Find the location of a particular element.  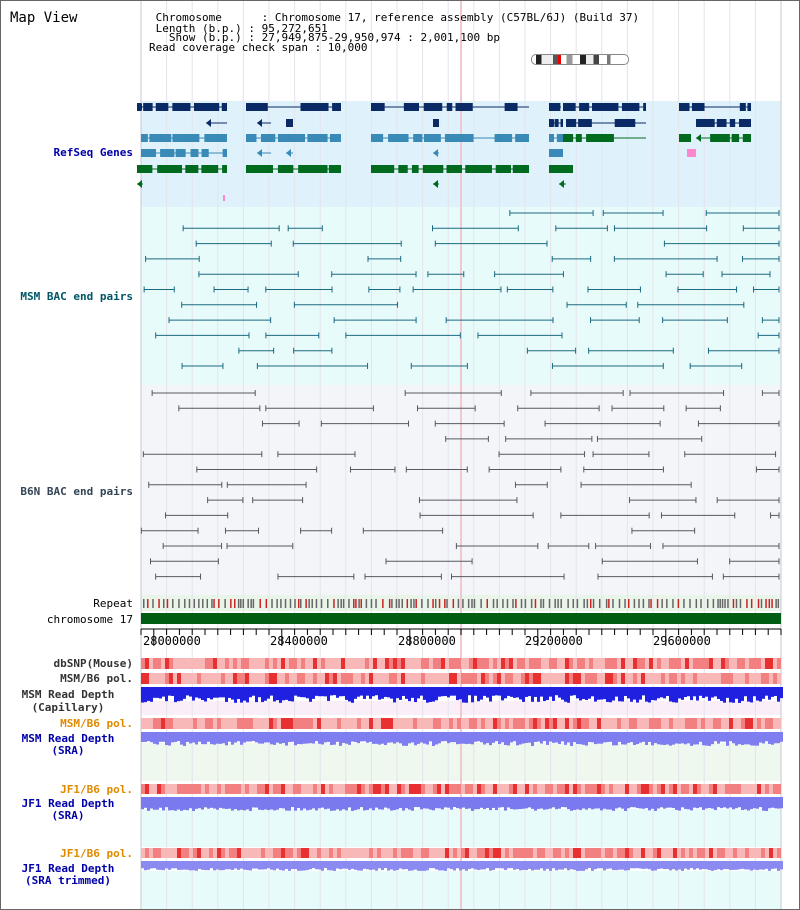

track-label-msm-b6-pol-sra: MSM/B6 pol. is located at coordinates (96, 723).